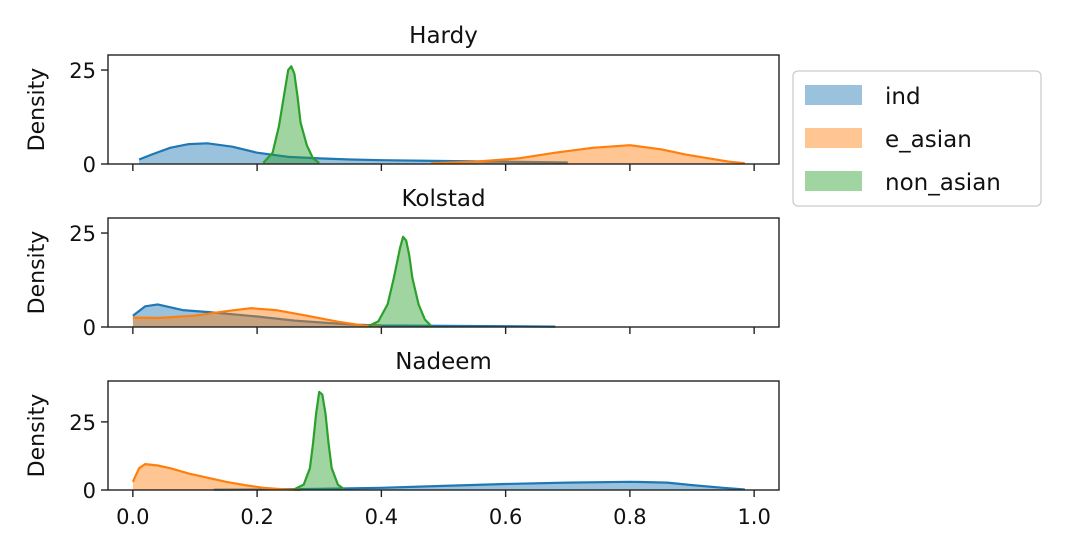 This screenshot has width=1070, height=546. I want to click on hardy-y-tick-label-0: 0, so click(89, 165).